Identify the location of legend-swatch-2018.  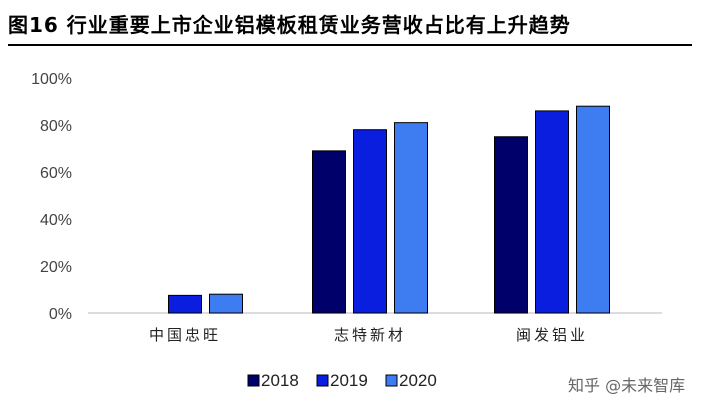
(253, 380).